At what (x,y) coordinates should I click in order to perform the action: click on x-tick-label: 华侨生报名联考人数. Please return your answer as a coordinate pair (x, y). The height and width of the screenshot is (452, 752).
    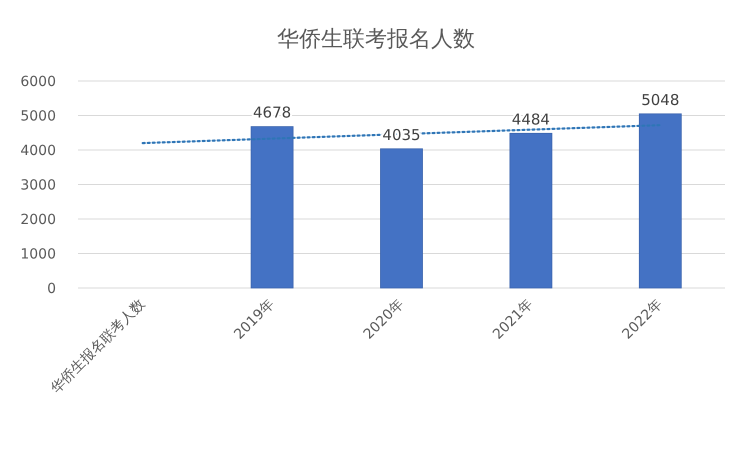
    Looking at the image, I should click on (98, 346).